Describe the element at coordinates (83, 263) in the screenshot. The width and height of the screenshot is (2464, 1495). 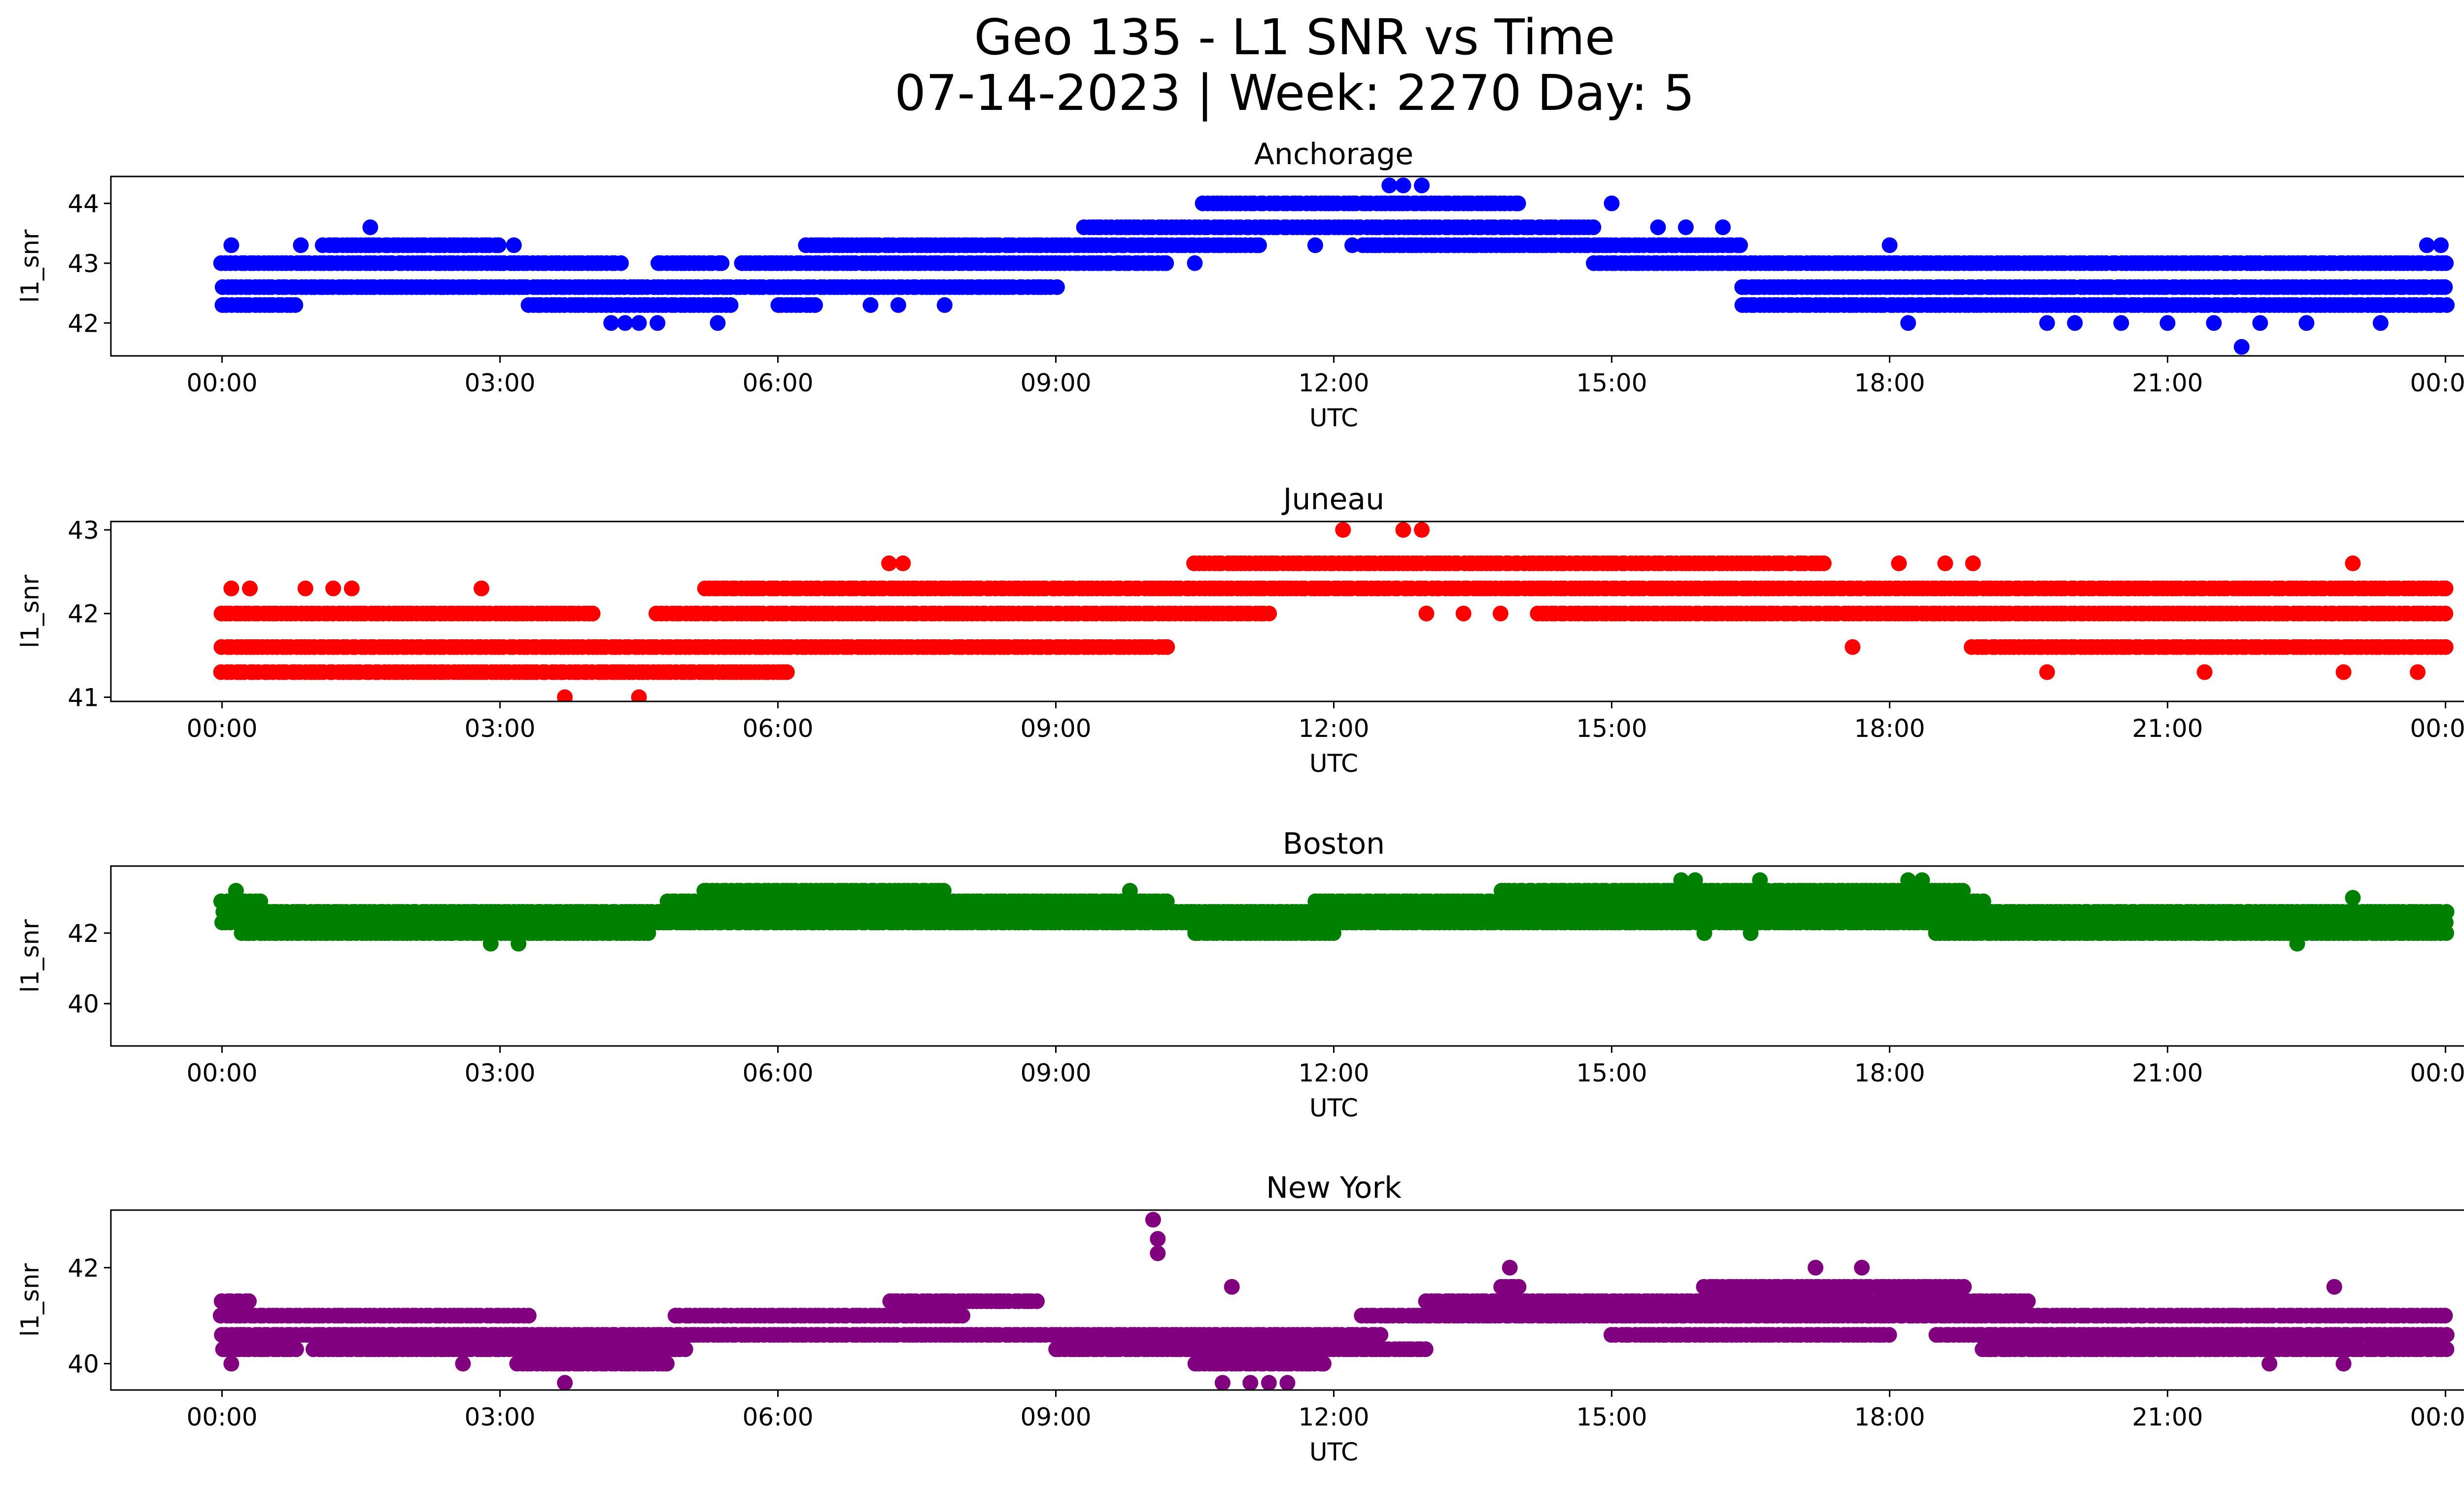
I see `y-tick-label: 43` at that location.